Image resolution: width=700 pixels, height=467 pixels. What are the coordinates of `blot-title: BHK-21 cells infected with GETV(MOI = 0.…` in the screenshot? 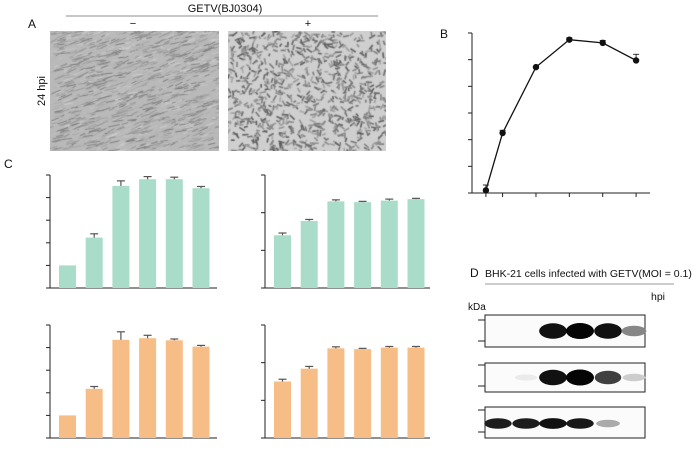 It's located at (588, 274).